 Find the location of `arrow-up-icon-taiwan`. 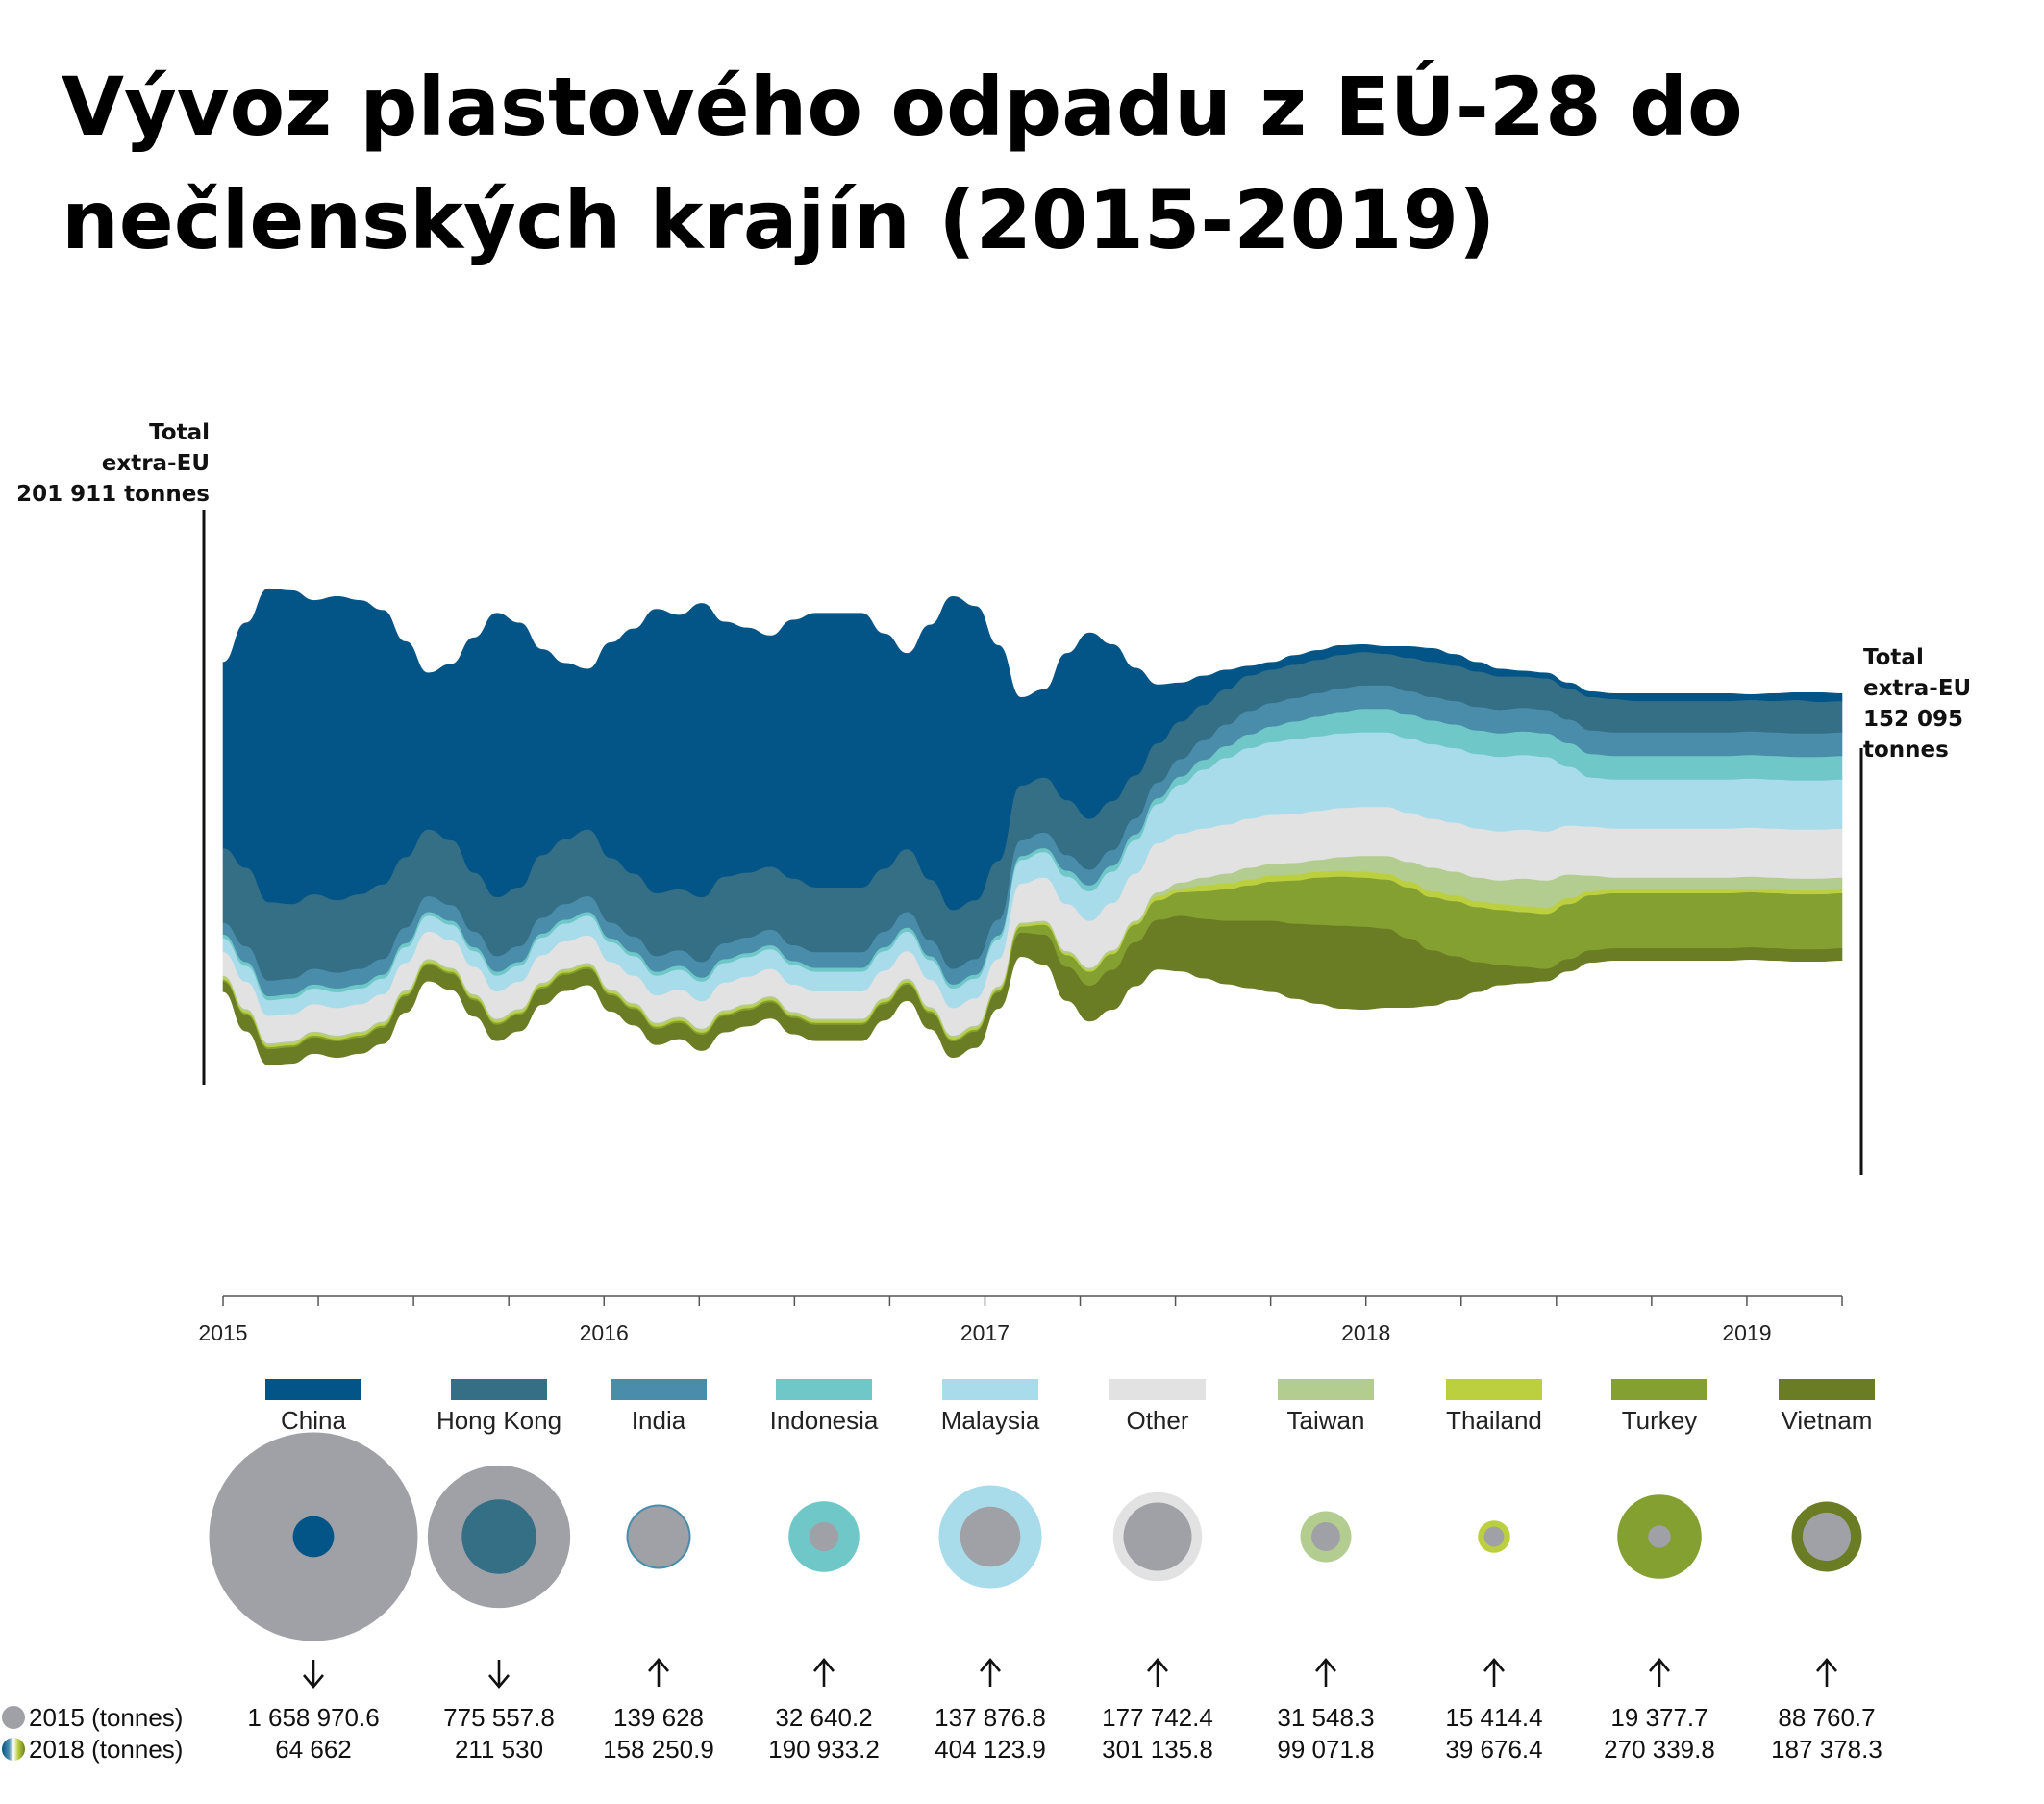

arrow-up-icon-taiwan is located at coordinates (1325, 1664).